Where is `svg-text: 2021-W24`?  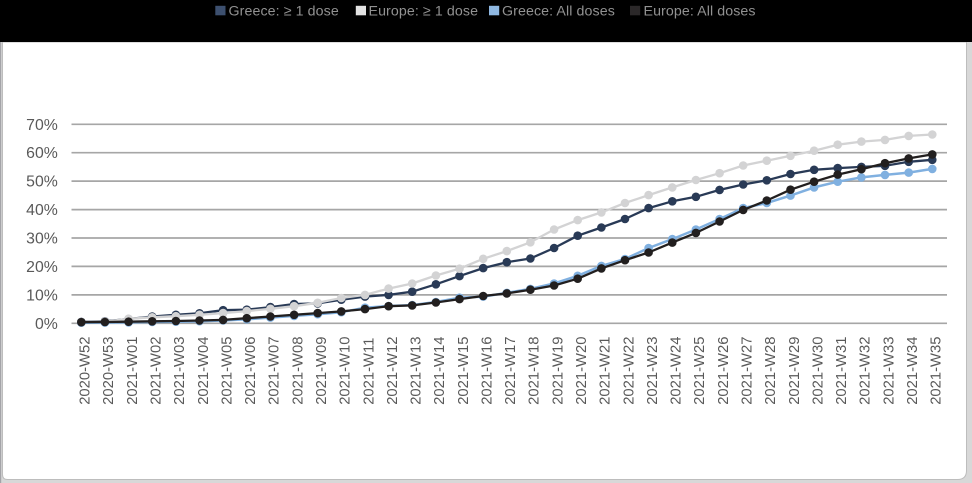
svg-text: 2021-W24 is located at coordinates (677, 371).